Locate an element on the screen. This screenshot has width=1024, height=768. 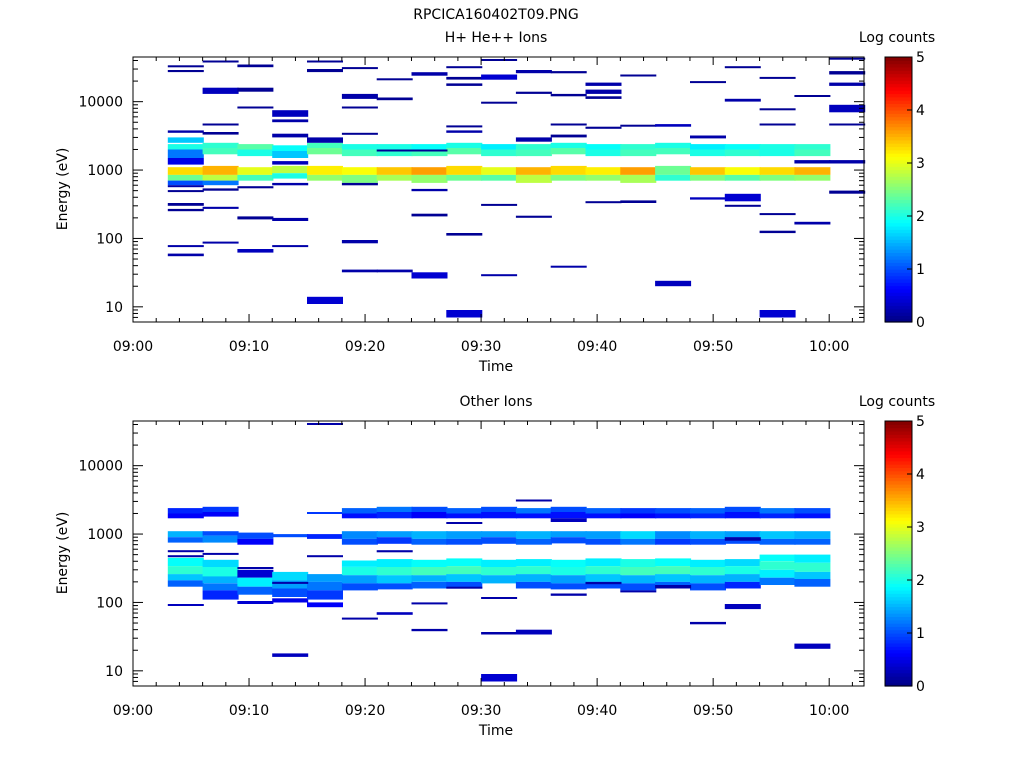
panel-1-y-axis-label: Energy (eV) is located at coordinates (63, 189).